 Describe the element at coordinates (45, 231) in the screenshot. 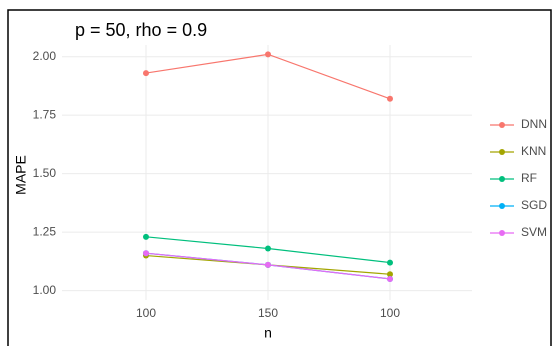

I see `y-tick-label: 1.25` at that location.